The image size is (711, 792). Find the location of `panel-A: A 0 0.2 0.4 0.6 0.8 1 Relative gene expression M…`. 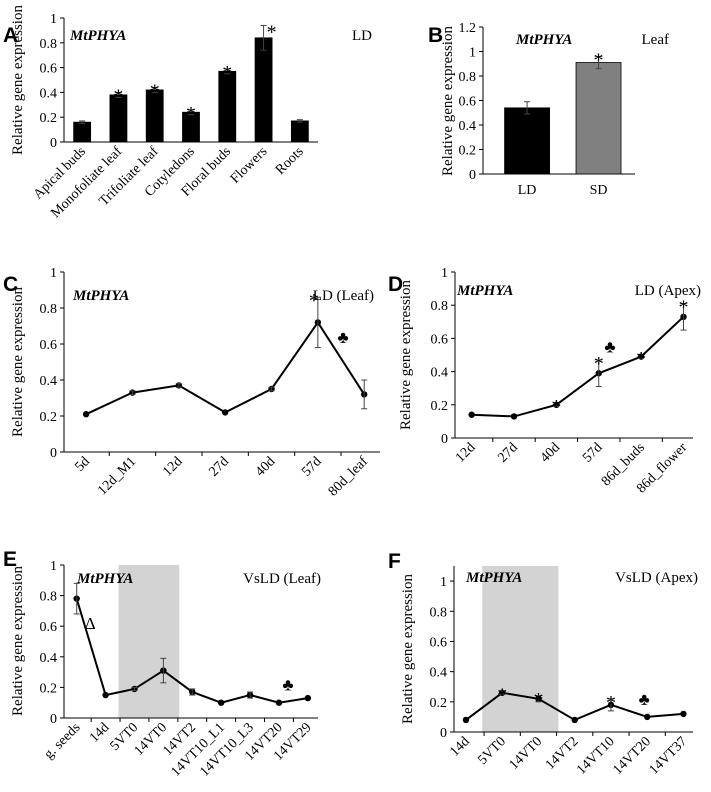

panel-A: A 0 0.2 0.4 0.6 0.8 1 Relative gene expression M… is located at coordinates (187, 113).